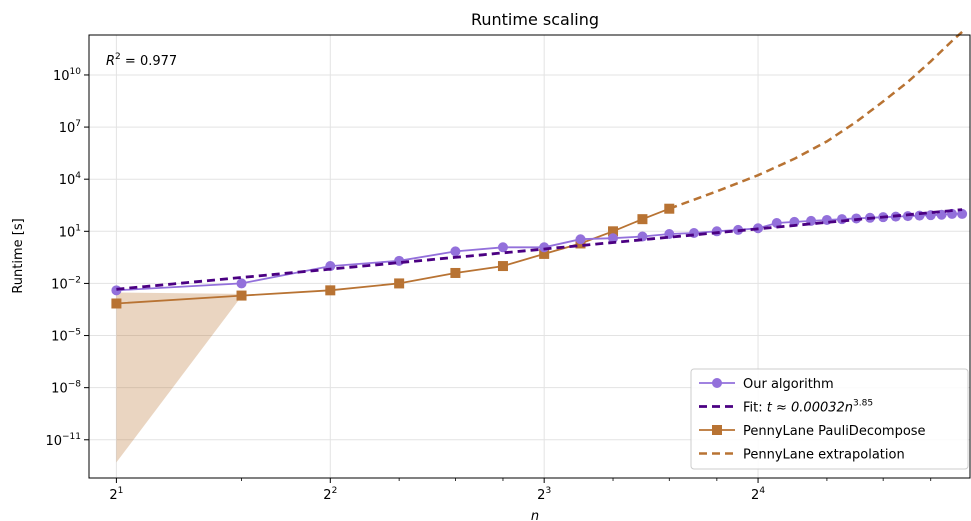  What do you see at coordinates (717, 383) in the screenshot?
I see `legend-marker-circle` at bounding box center [717, 383].